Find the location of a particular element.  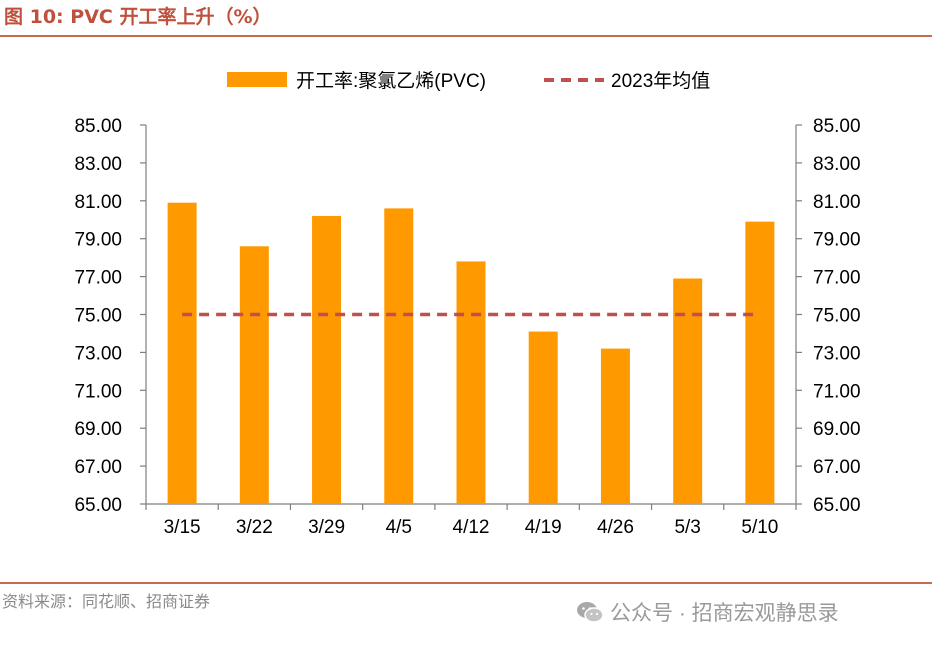

legend-label-avg: 2023年均值 is located at coordinates (660, 81).